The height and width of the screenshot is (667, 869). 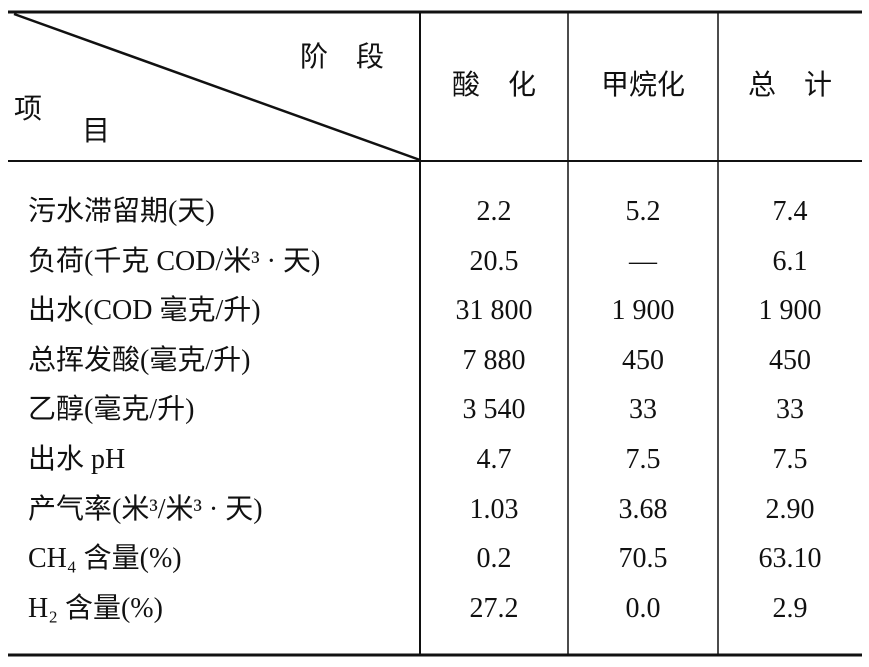 What do you see at coordinates (790, 608) in the screenshot?
I see `cell: 2.9` at bounding box center [790, 608].